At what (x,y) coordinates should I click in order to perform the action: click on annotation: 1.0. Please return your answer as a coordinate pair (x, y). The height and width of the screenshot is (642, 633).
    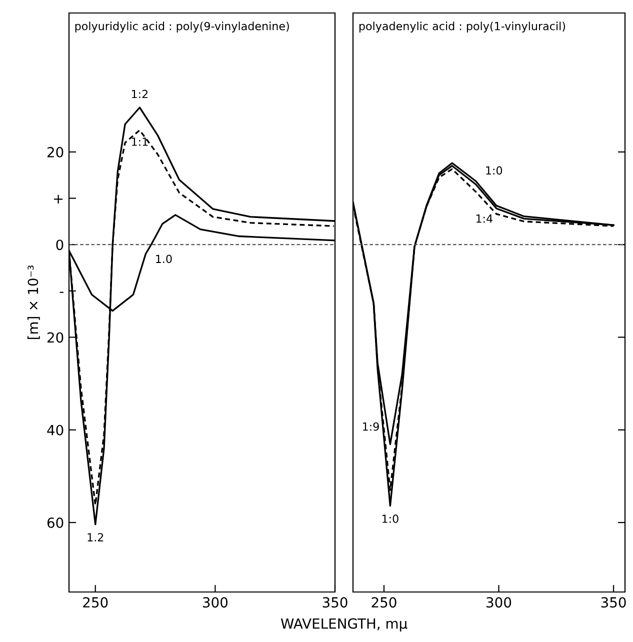
    Looking at the image, I should click on (164, 259).